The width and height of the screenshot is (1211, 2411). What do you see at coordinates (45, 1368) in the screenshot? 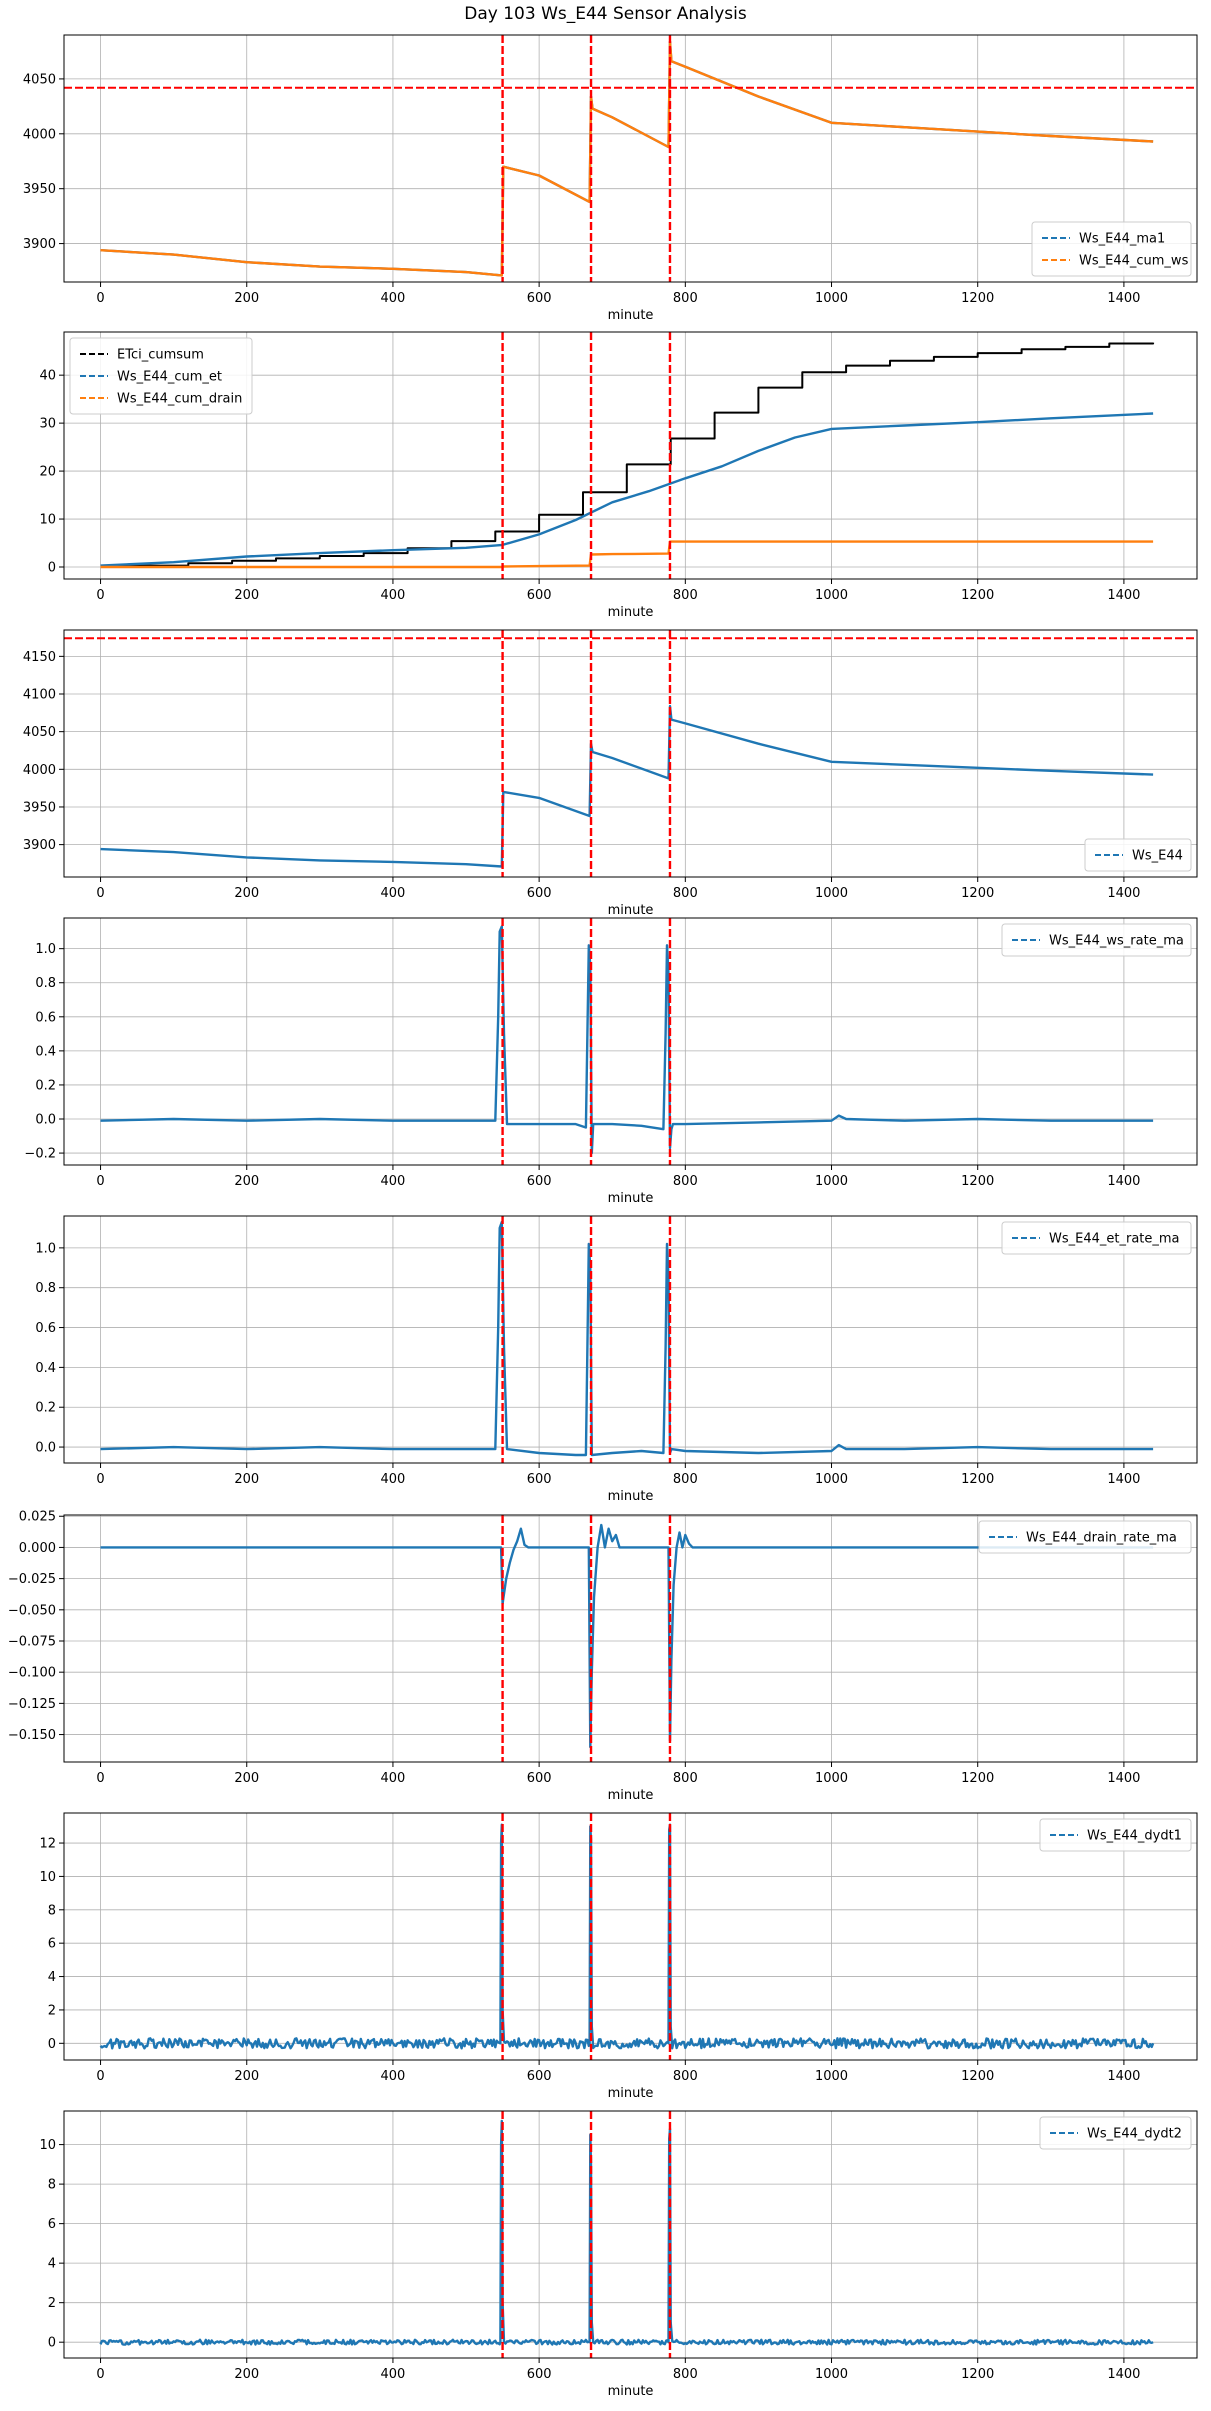
I see `y-tick-label: 0.4` at bounding box center [45, 1368].